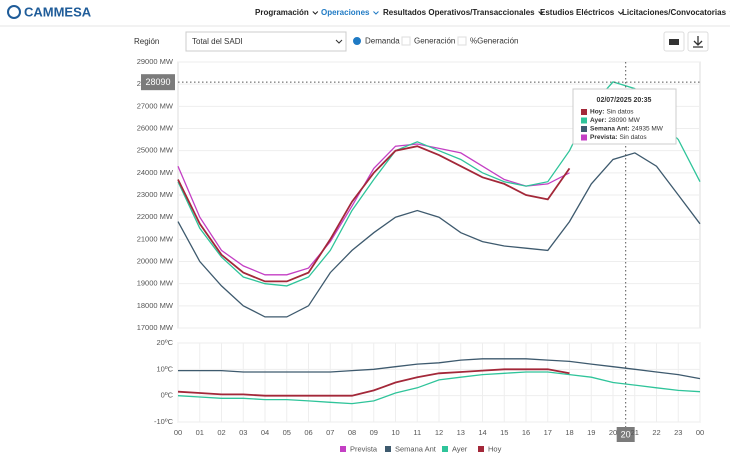  Describe the element at coordinates (395, 432) in the screenshot. I see `x-tick-label: 10` at that location.